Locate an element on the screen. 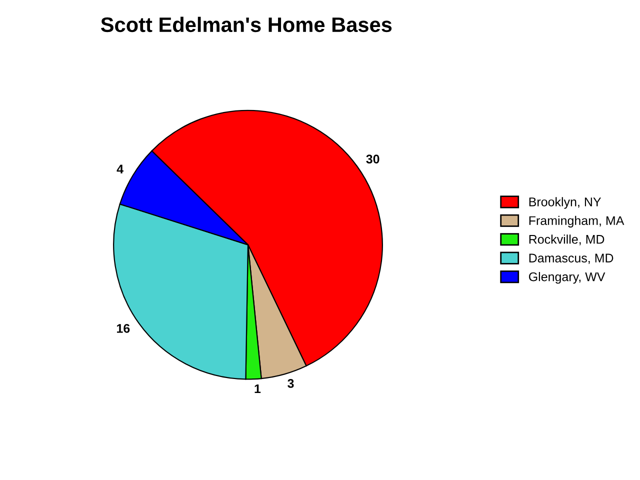 This screenshot has height=480, width=640. legend-label: Framingham, MA is located at coordinates (576, 222).